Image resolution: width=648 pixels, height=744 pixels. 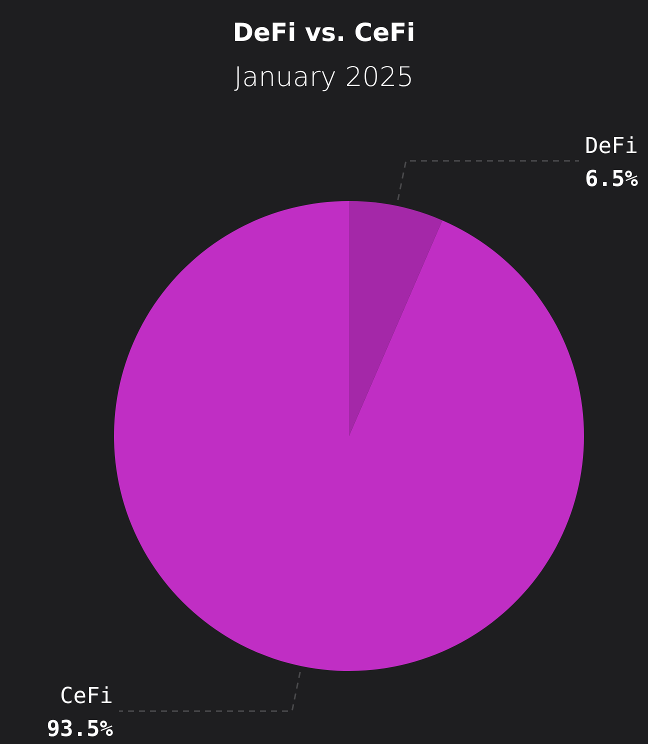 What do you see at coordinates (611, 146) in the screenshot?
I see `slice-label: DeFi` at bounding box center [611, 146].